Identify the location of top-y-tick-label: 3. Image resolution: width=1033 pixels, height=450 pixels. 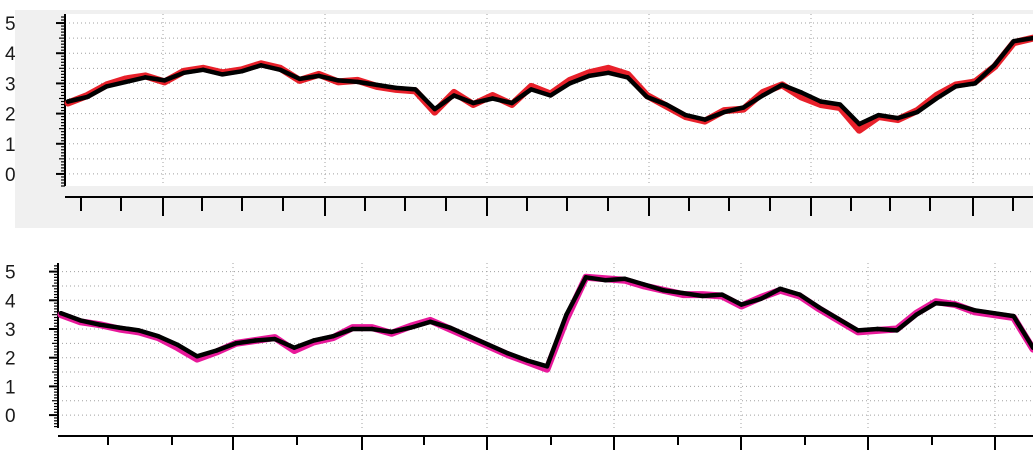
(10, 84).